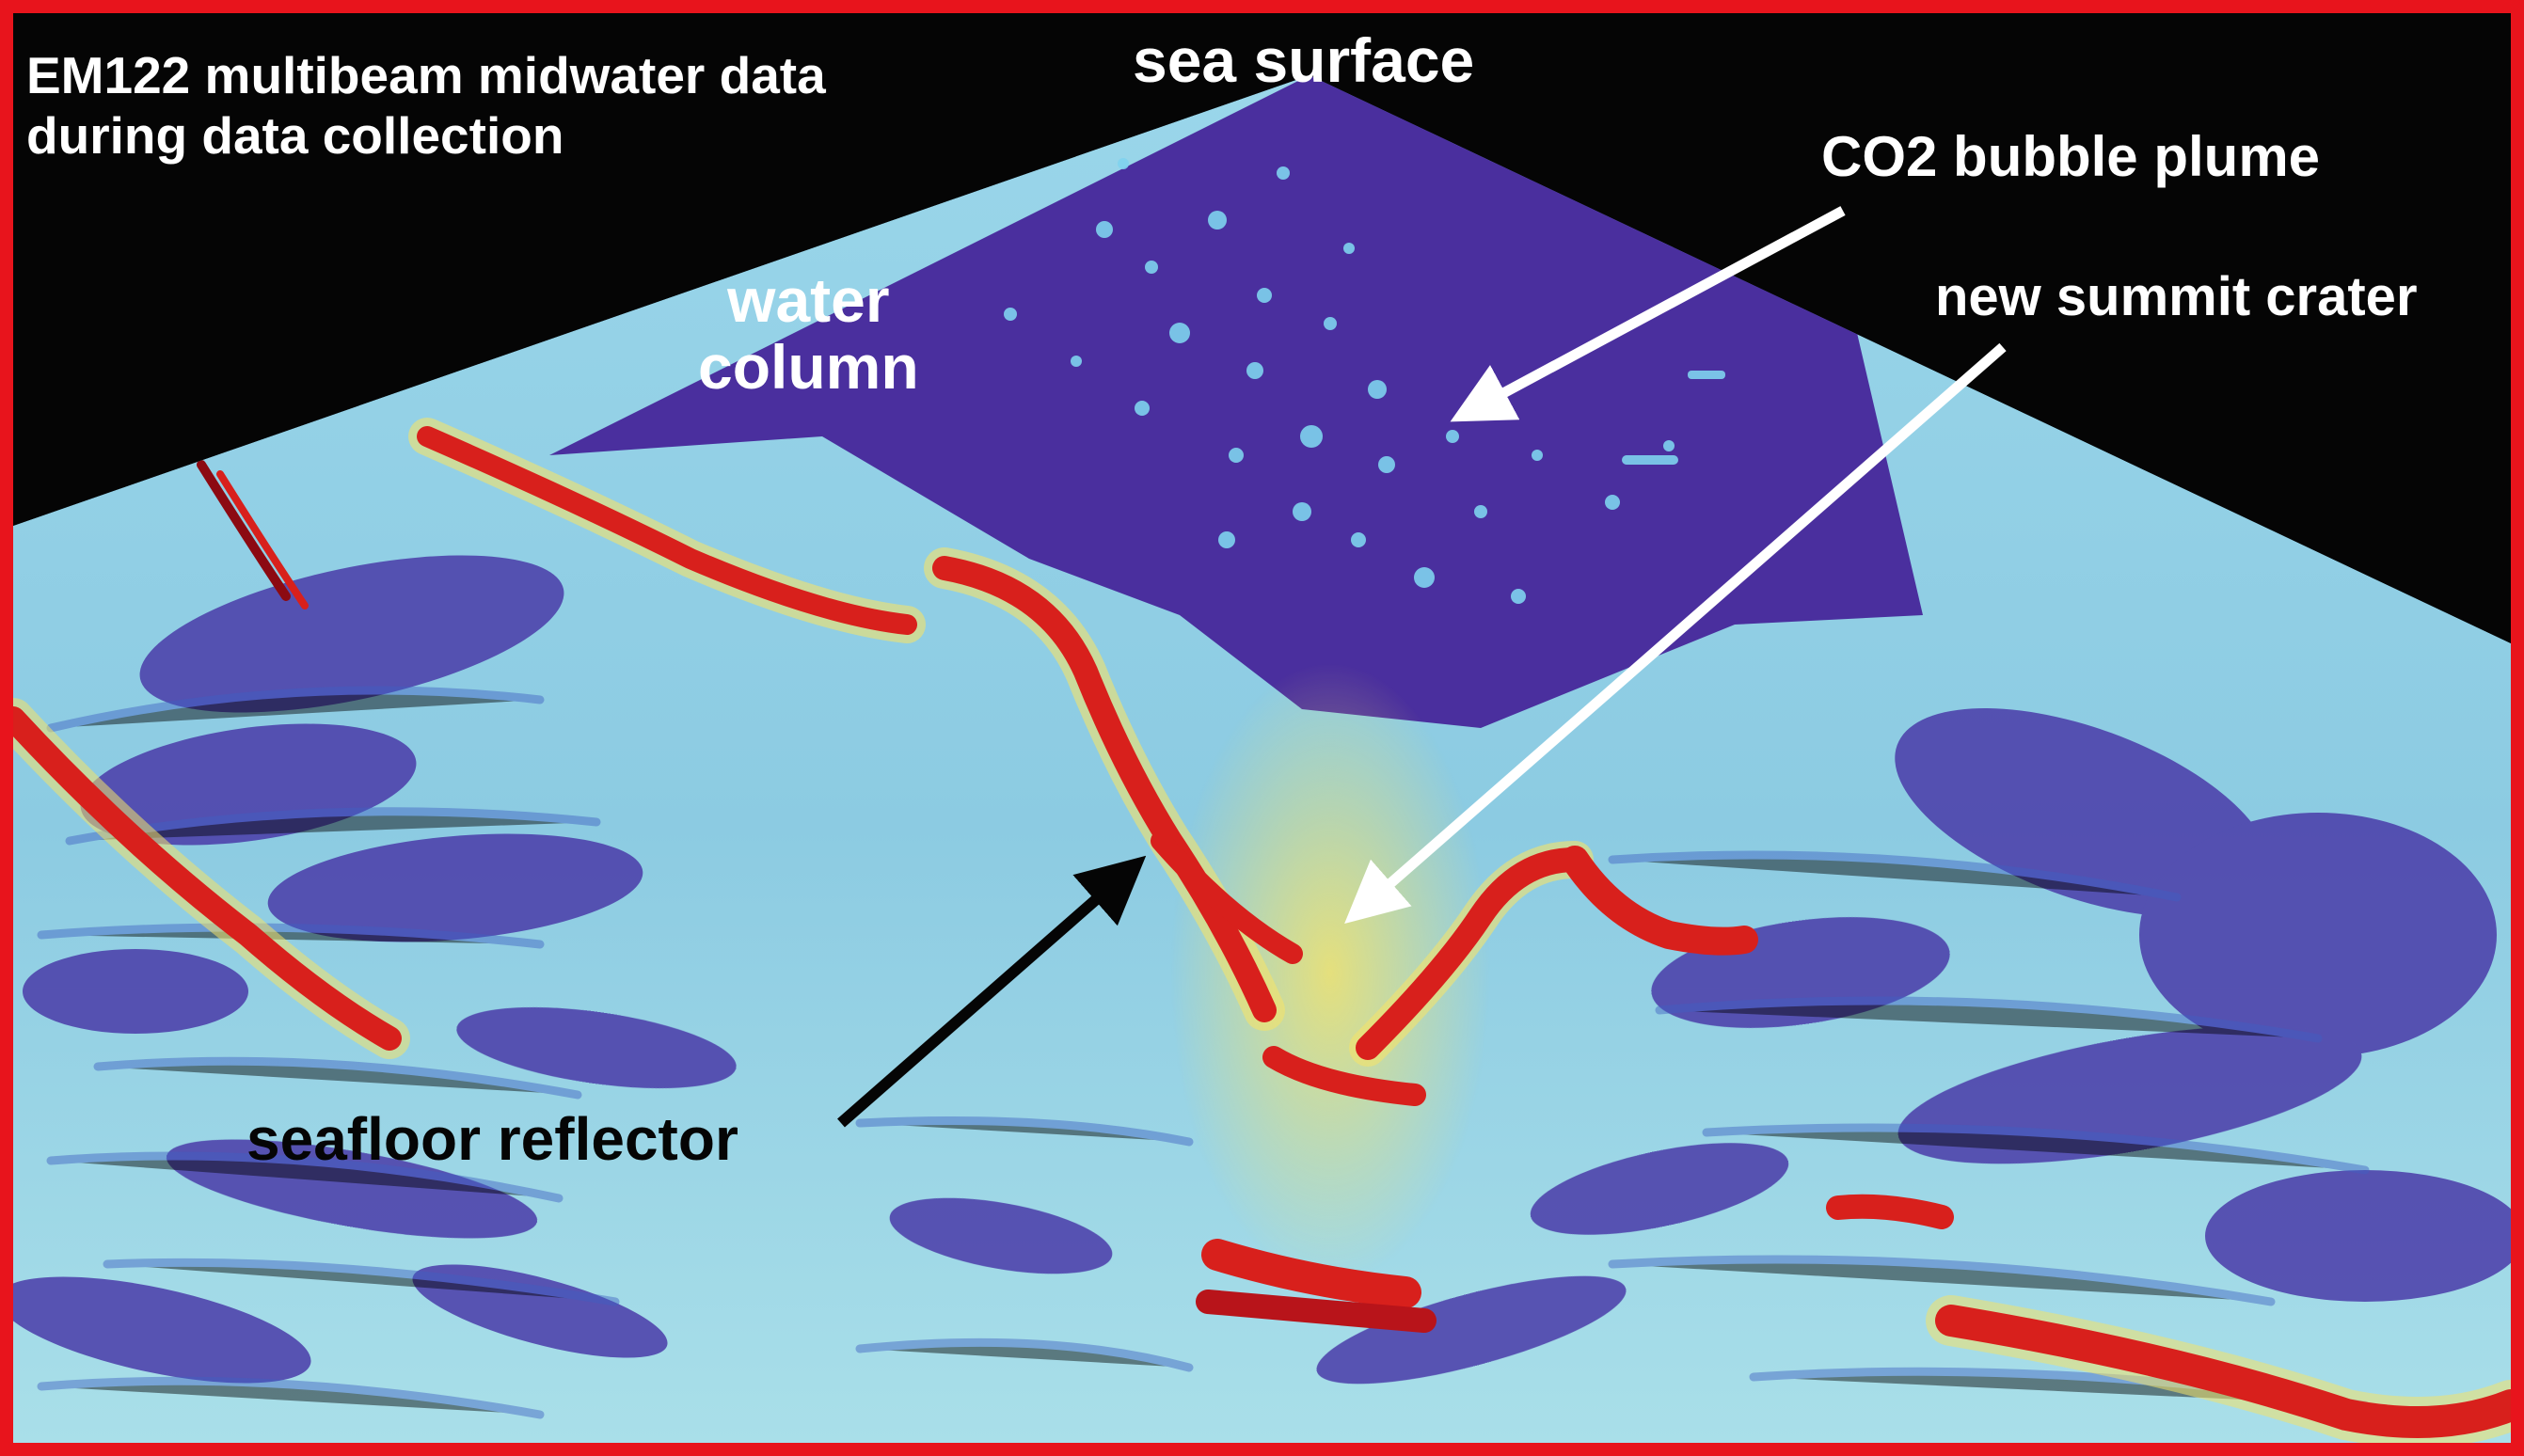 The image size is (2524, 1456). What do you see at coordinates (1365, 381) in the screenshot?
I see `co2-bubble-plume-speckles` at bounding box center [1365, 381].